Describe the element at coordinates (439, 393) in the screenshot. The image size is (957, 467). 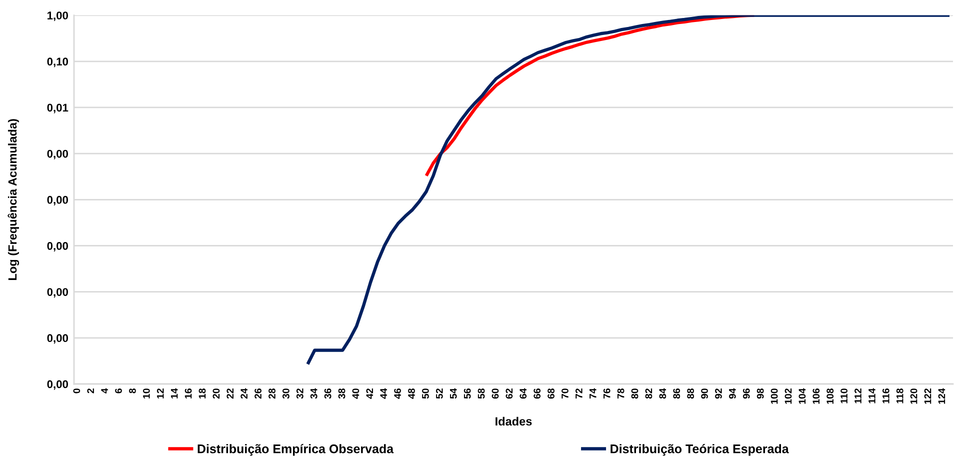
I see `x-tick-label: 52` at that location.